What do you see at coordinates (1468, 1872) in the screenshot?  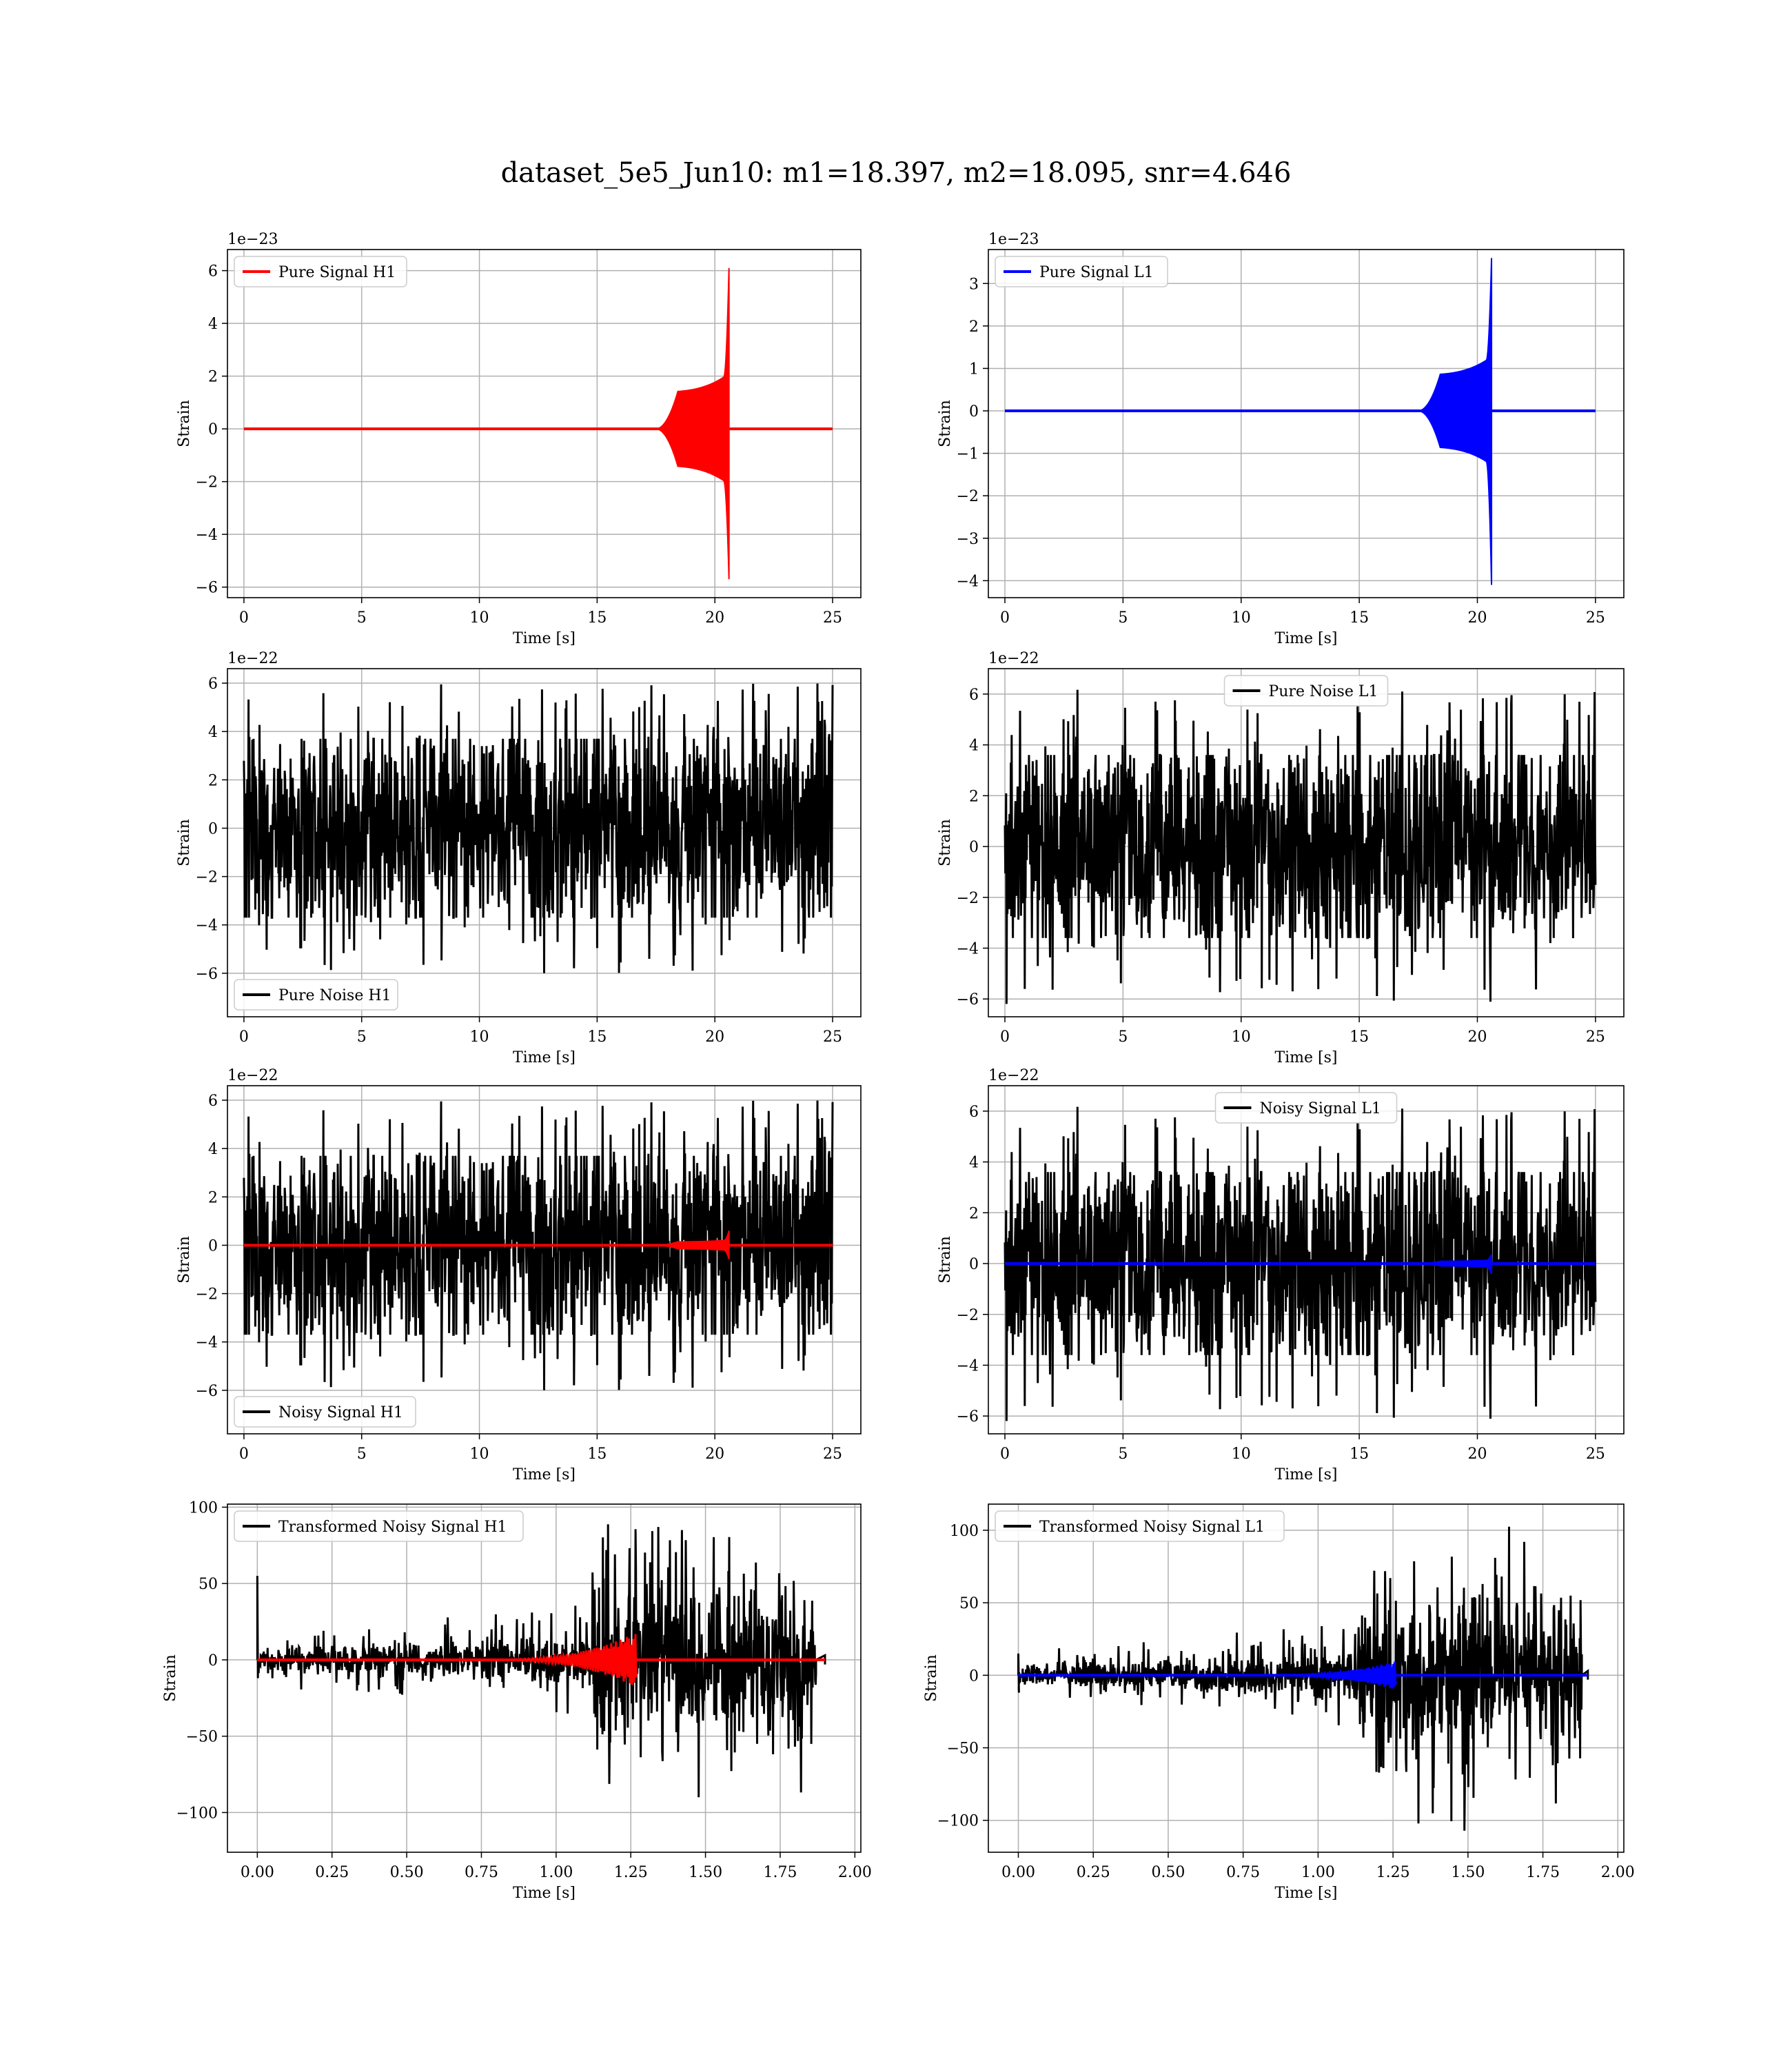 I see `x-tick-label: 1.50` at bounding box center [1468, 1872].